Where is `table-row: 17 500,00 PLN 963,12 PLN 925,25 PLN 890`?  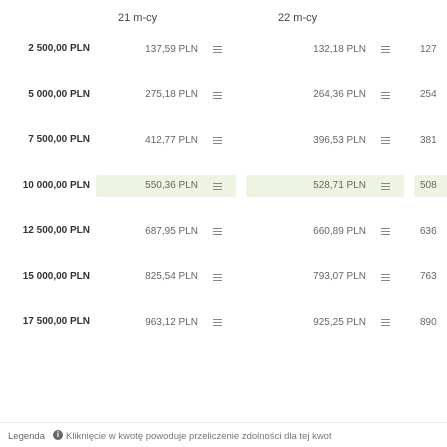
table-row: 17 500,00 PLN 963,12 PLN 925,25 PLN 890 is located at coordinates (223, 327).